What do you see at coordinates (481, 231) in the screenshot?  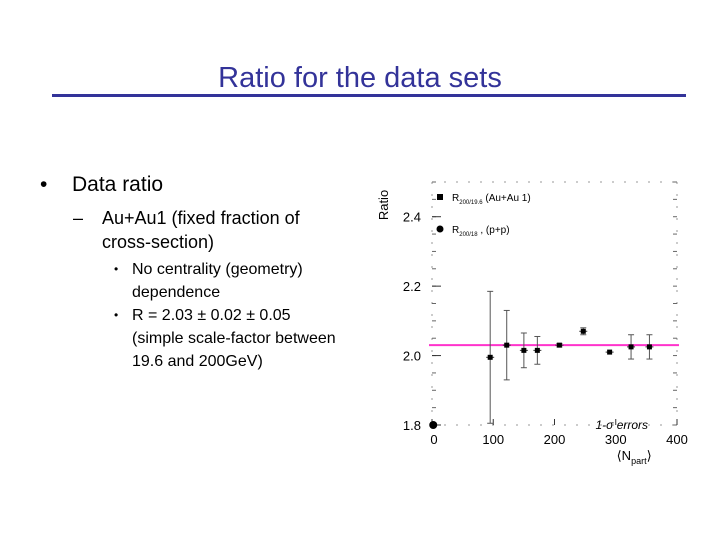 I see `legend-label: R200/18 , (p+p)` at bounding box center [481, 231].